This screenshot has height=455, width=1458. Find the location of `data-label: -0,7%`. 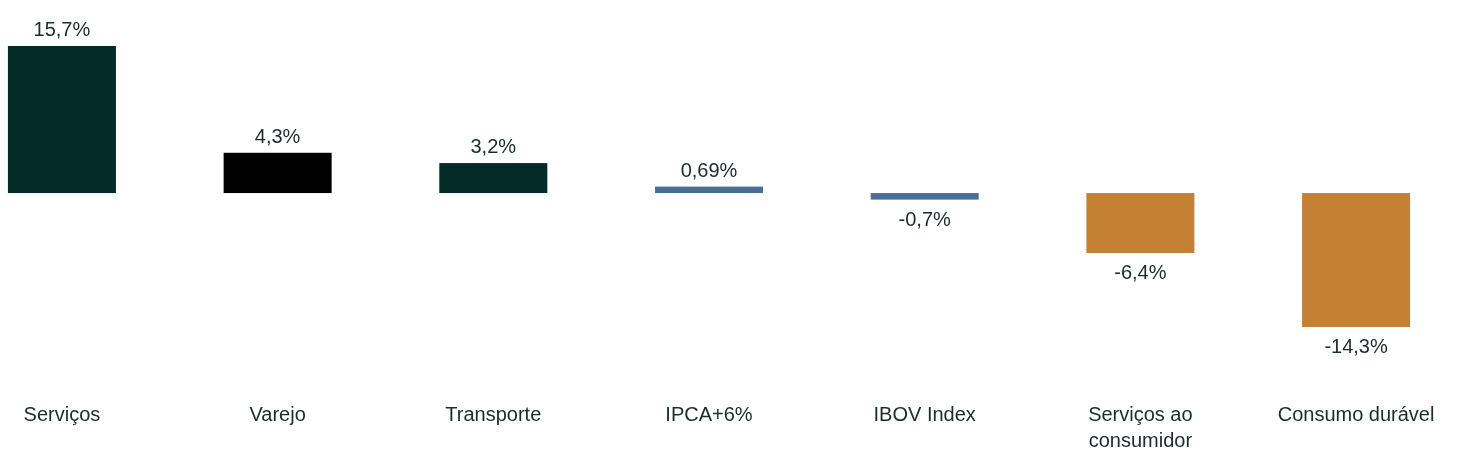

data-label: -0,7% is located at coordinates (925, 218).